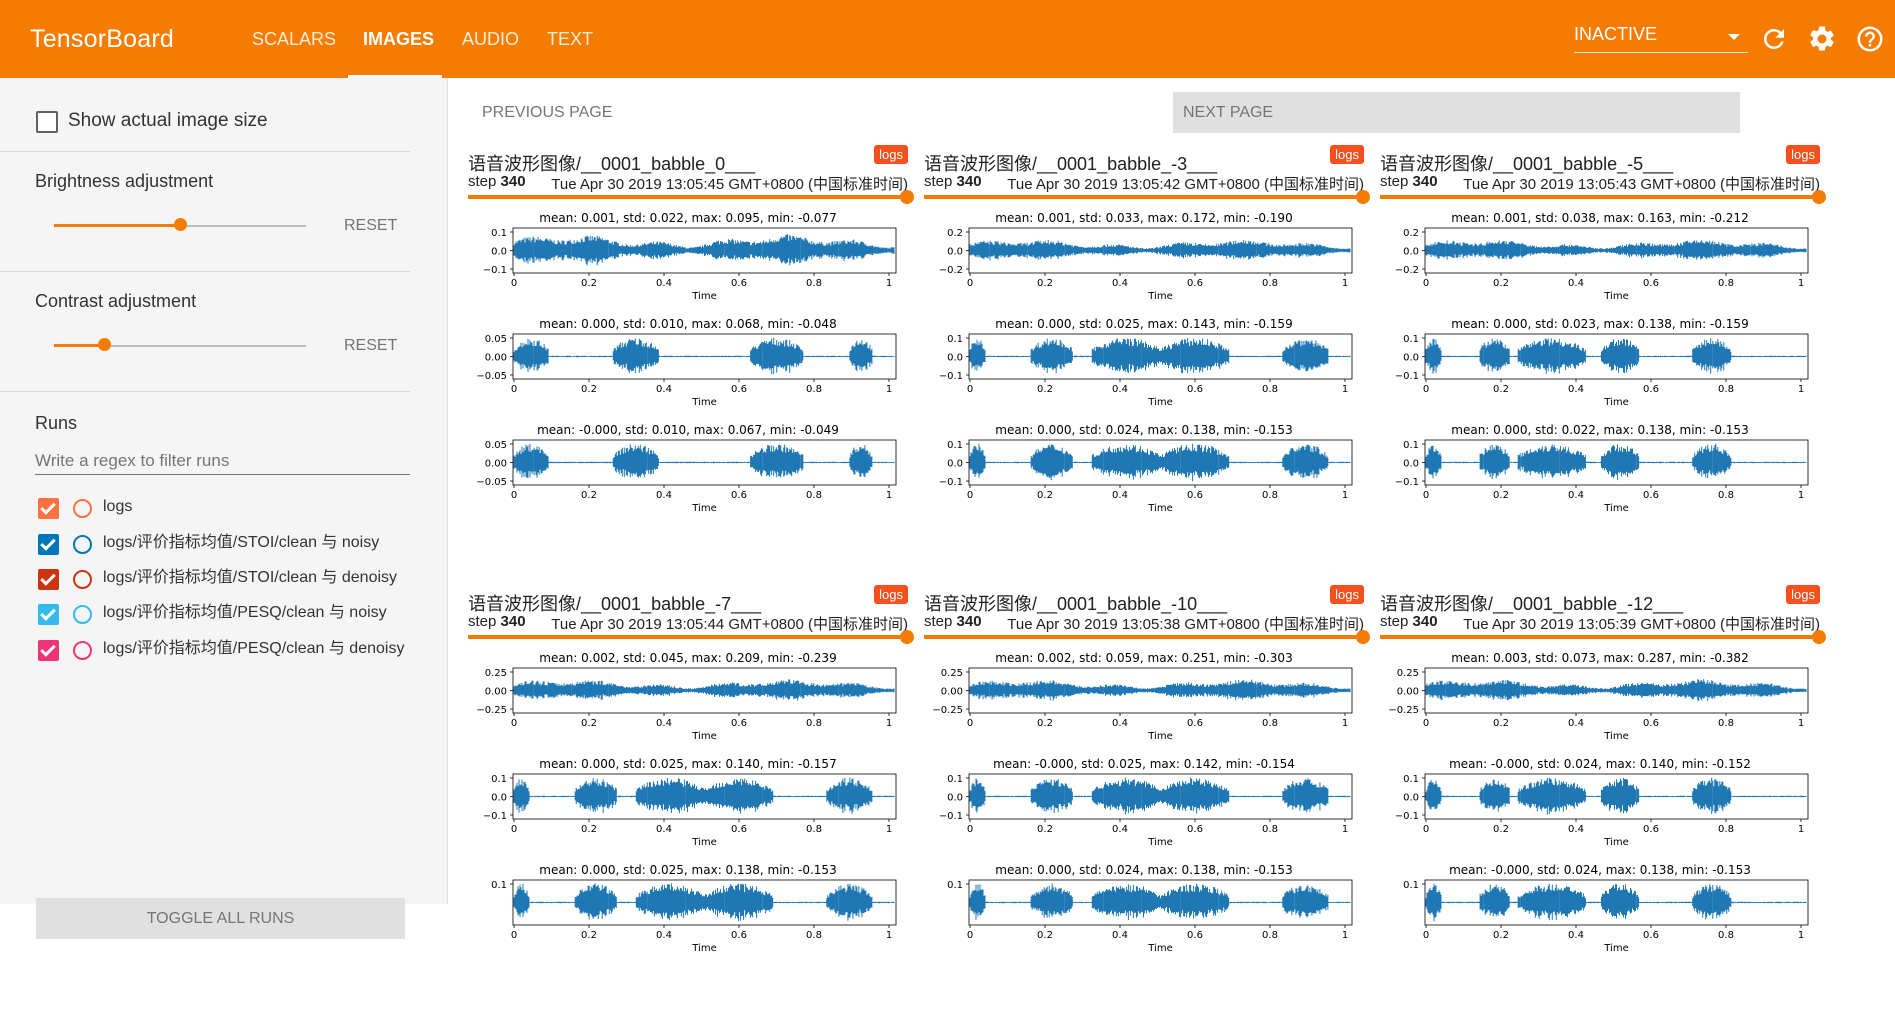 This screenshot has width=1895, height=1013. What do you see at coordinates (1347, 154) in the screenshot?
I see `run-badge: logs` at bounding box center [1347, 154].